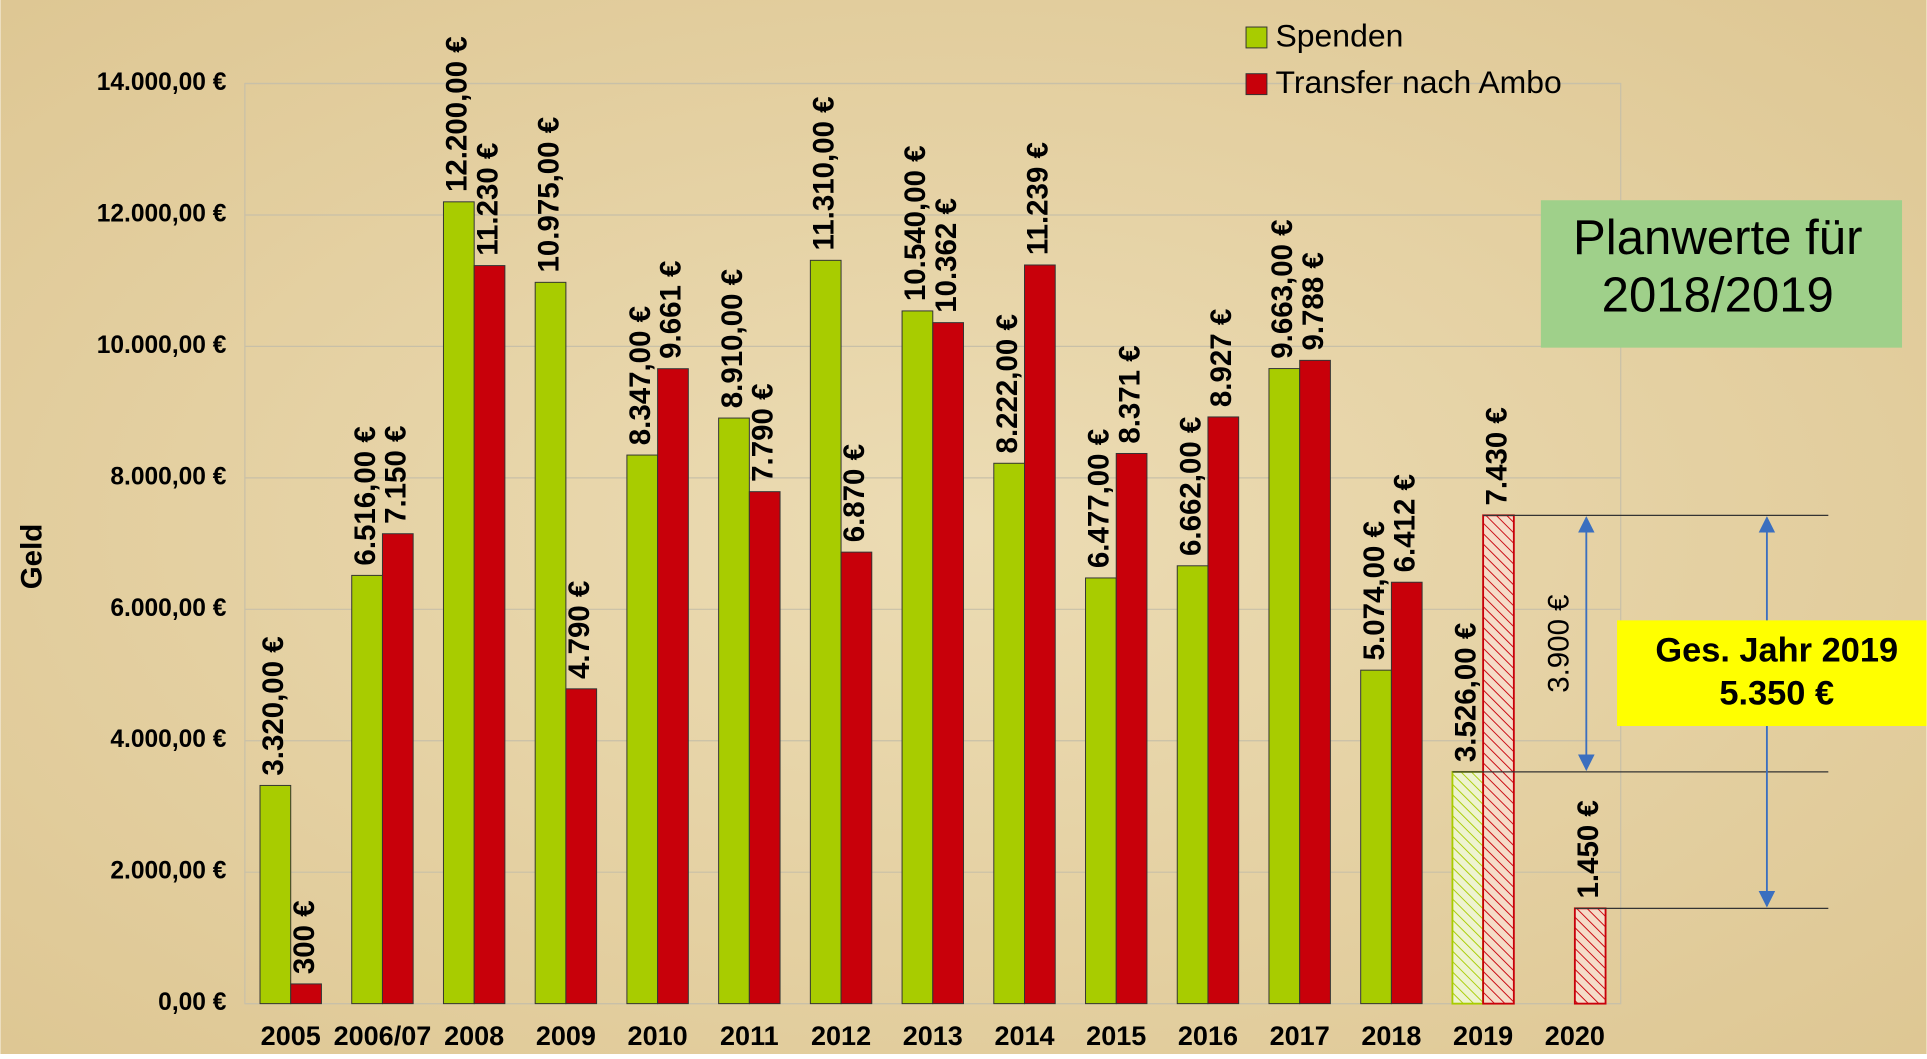 The image size is (1927, 1059). Describe the element at coordinates (1208, 1036) in the screenshot. I see `x-tick-label: 2016` at that location.